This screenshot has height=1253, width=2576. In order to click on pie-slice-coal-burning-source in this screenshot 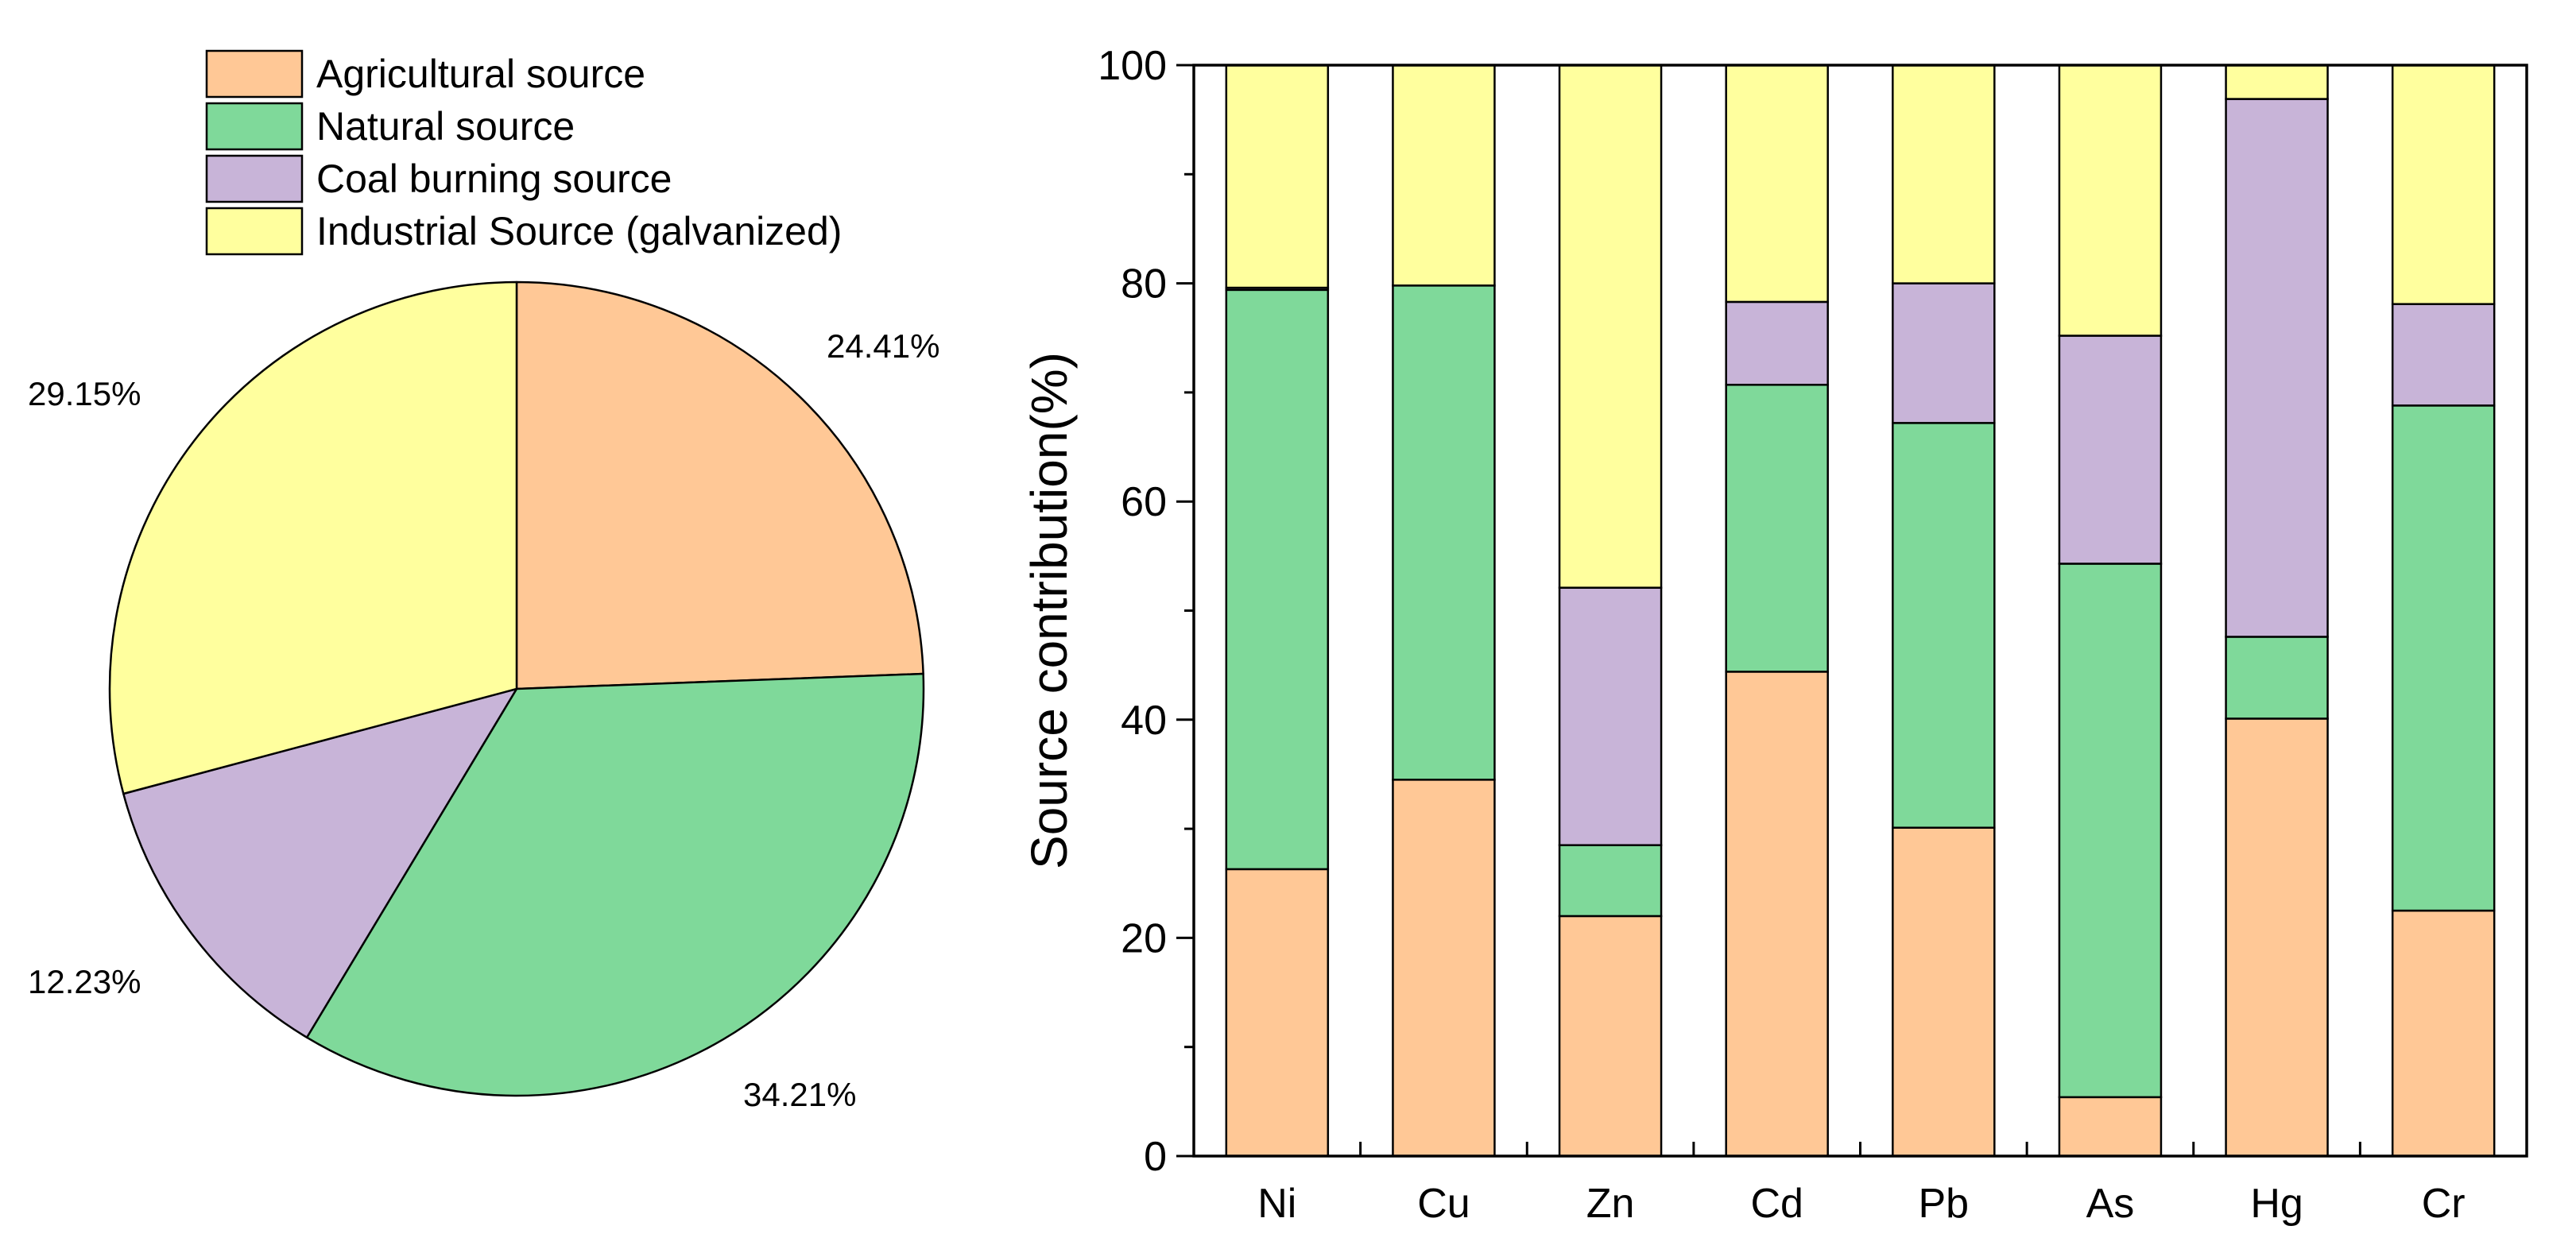, I will do `click(320, 862)`.